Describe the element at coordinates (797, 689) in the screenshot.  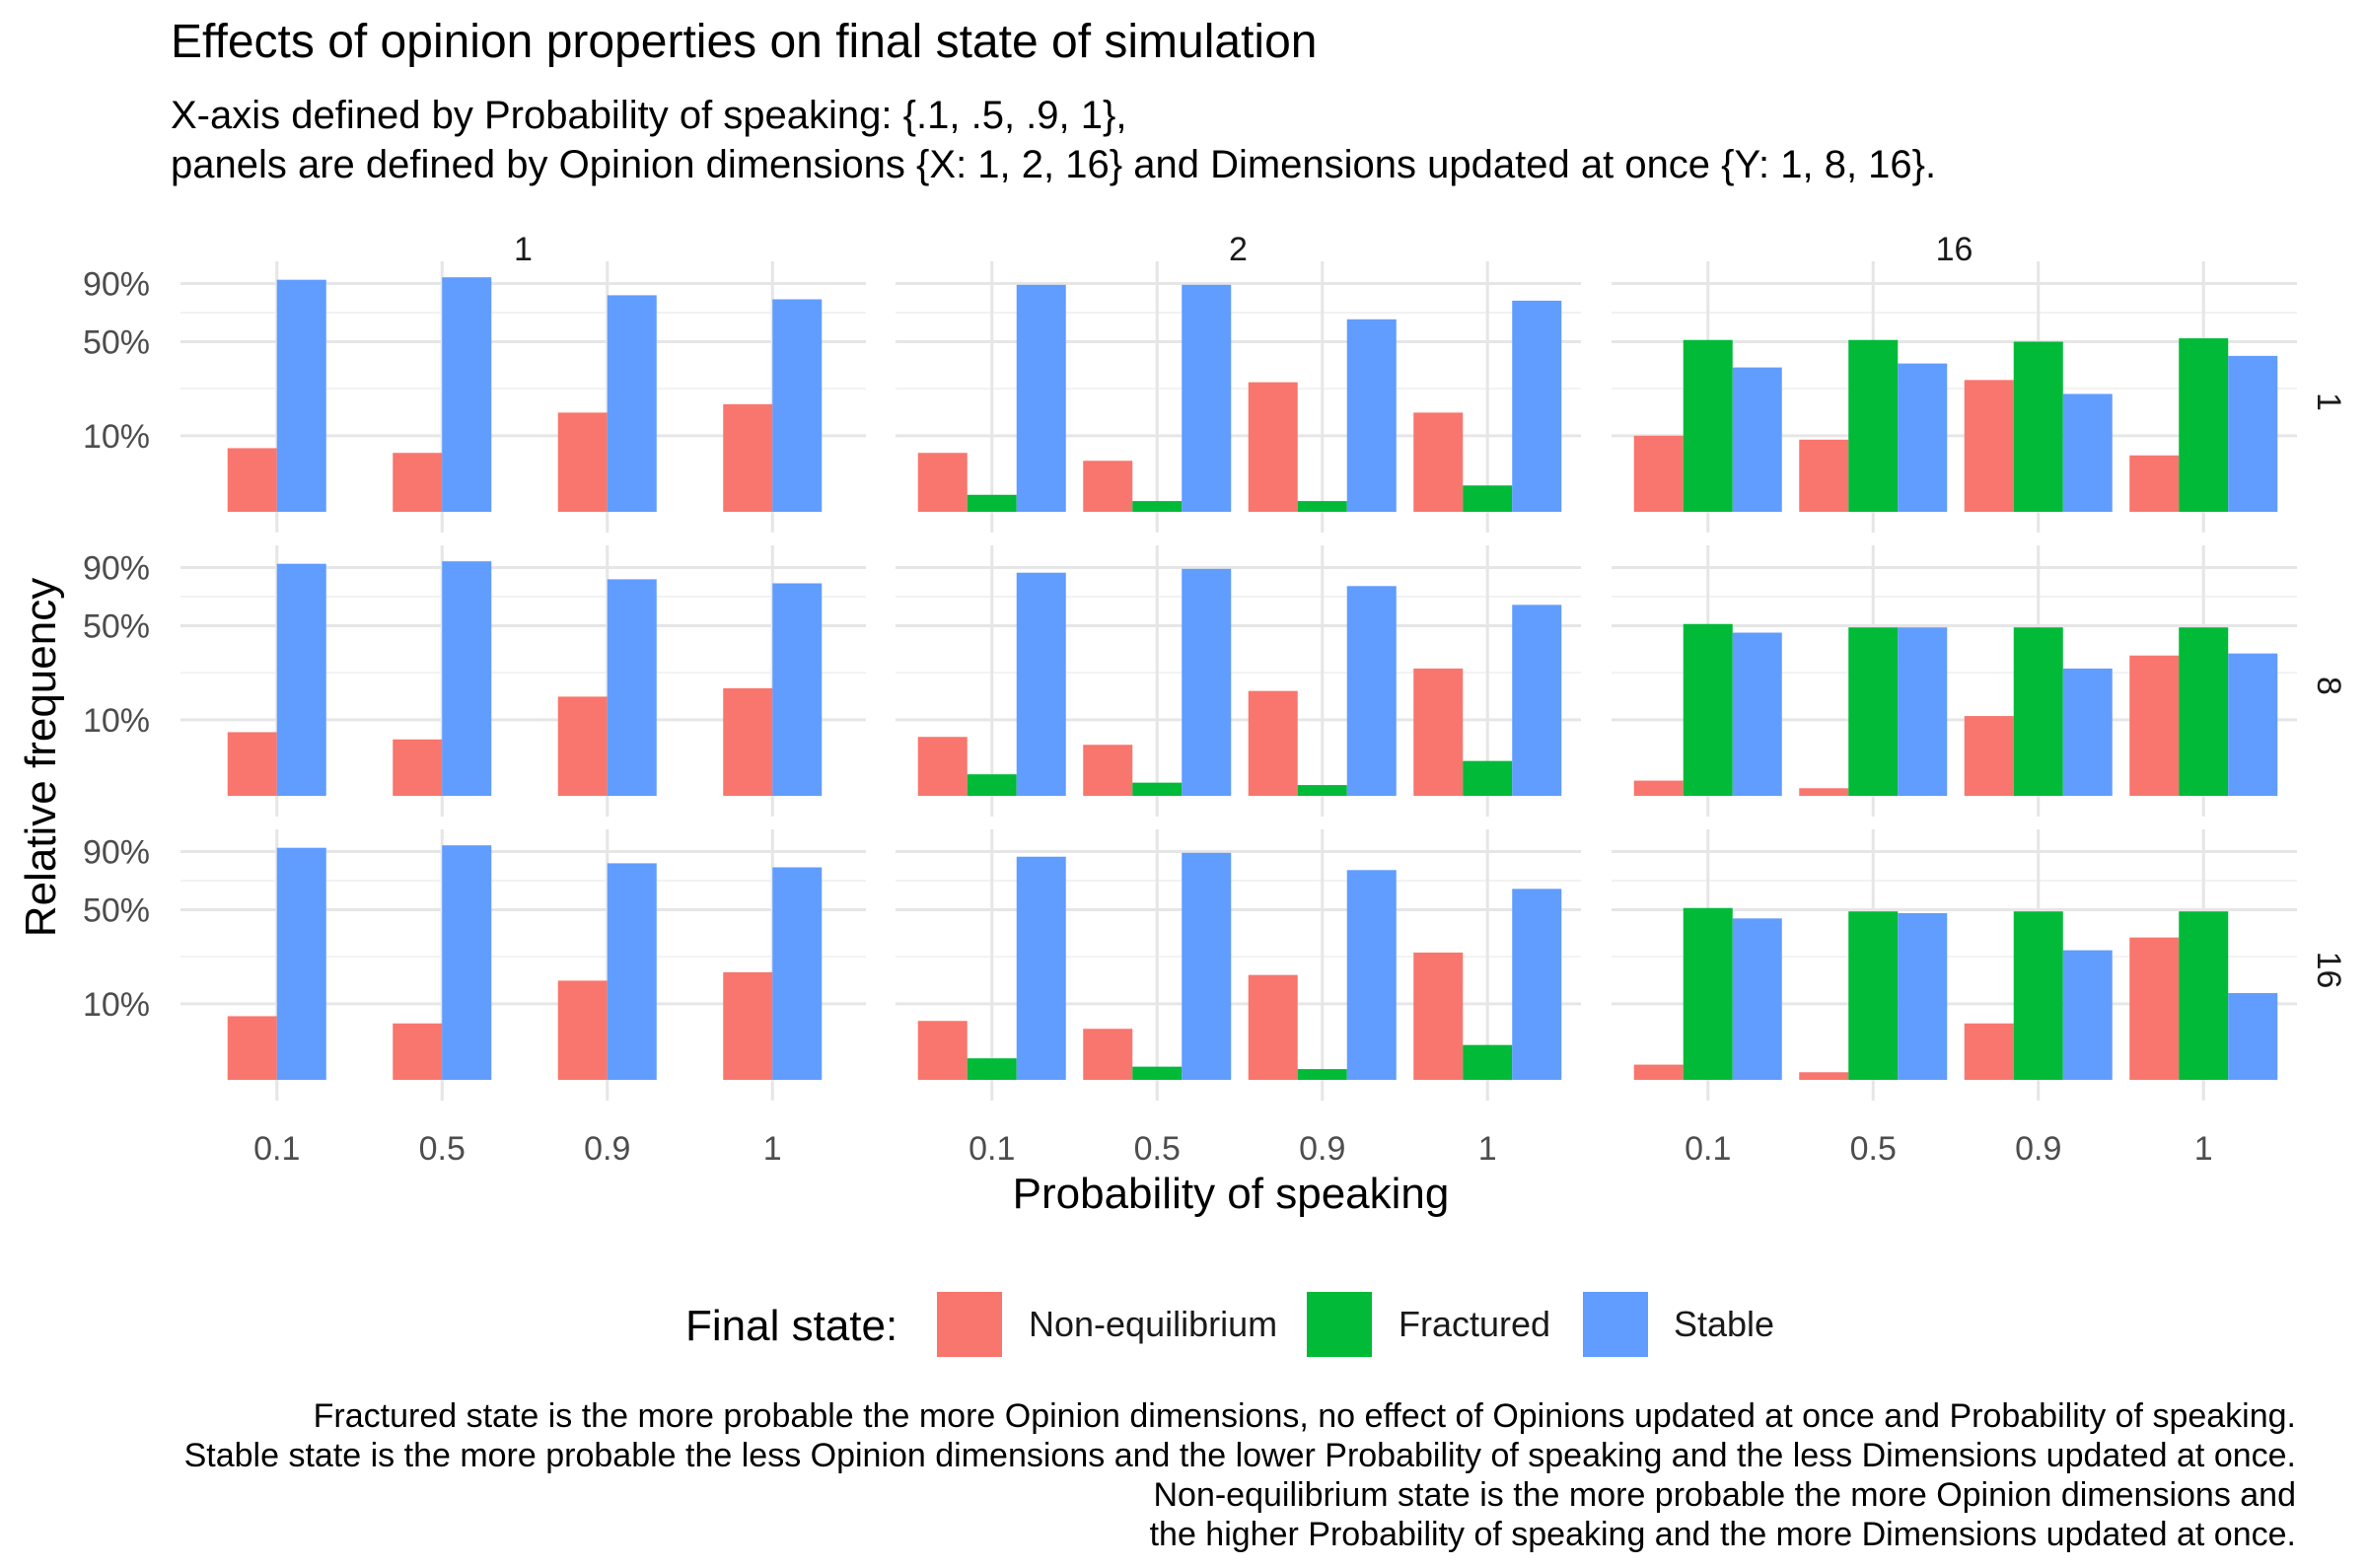
I see `bar-stable-row8-col1-x1` at that location.